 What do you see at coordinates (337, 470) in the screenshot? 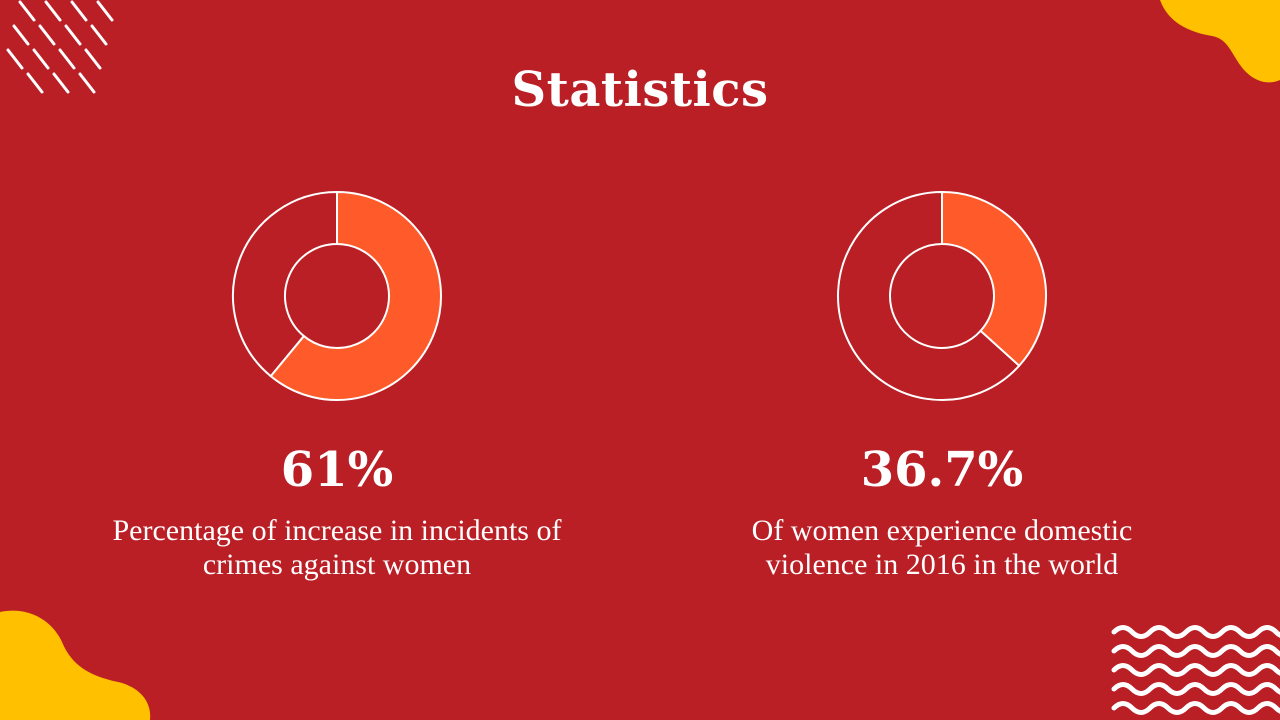
I see `stat-value: 61%` at bounding box center [337, 470].